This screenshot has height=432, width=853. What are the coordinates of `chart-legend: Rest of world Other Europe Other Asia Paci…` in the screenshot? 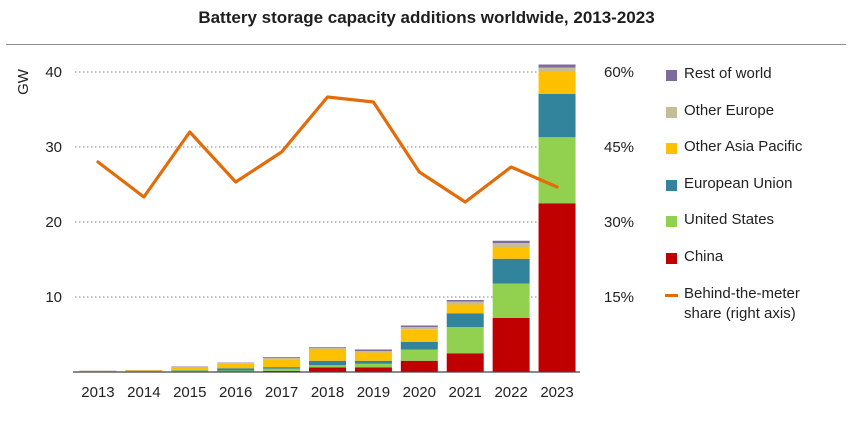 It's located at (755, 214).